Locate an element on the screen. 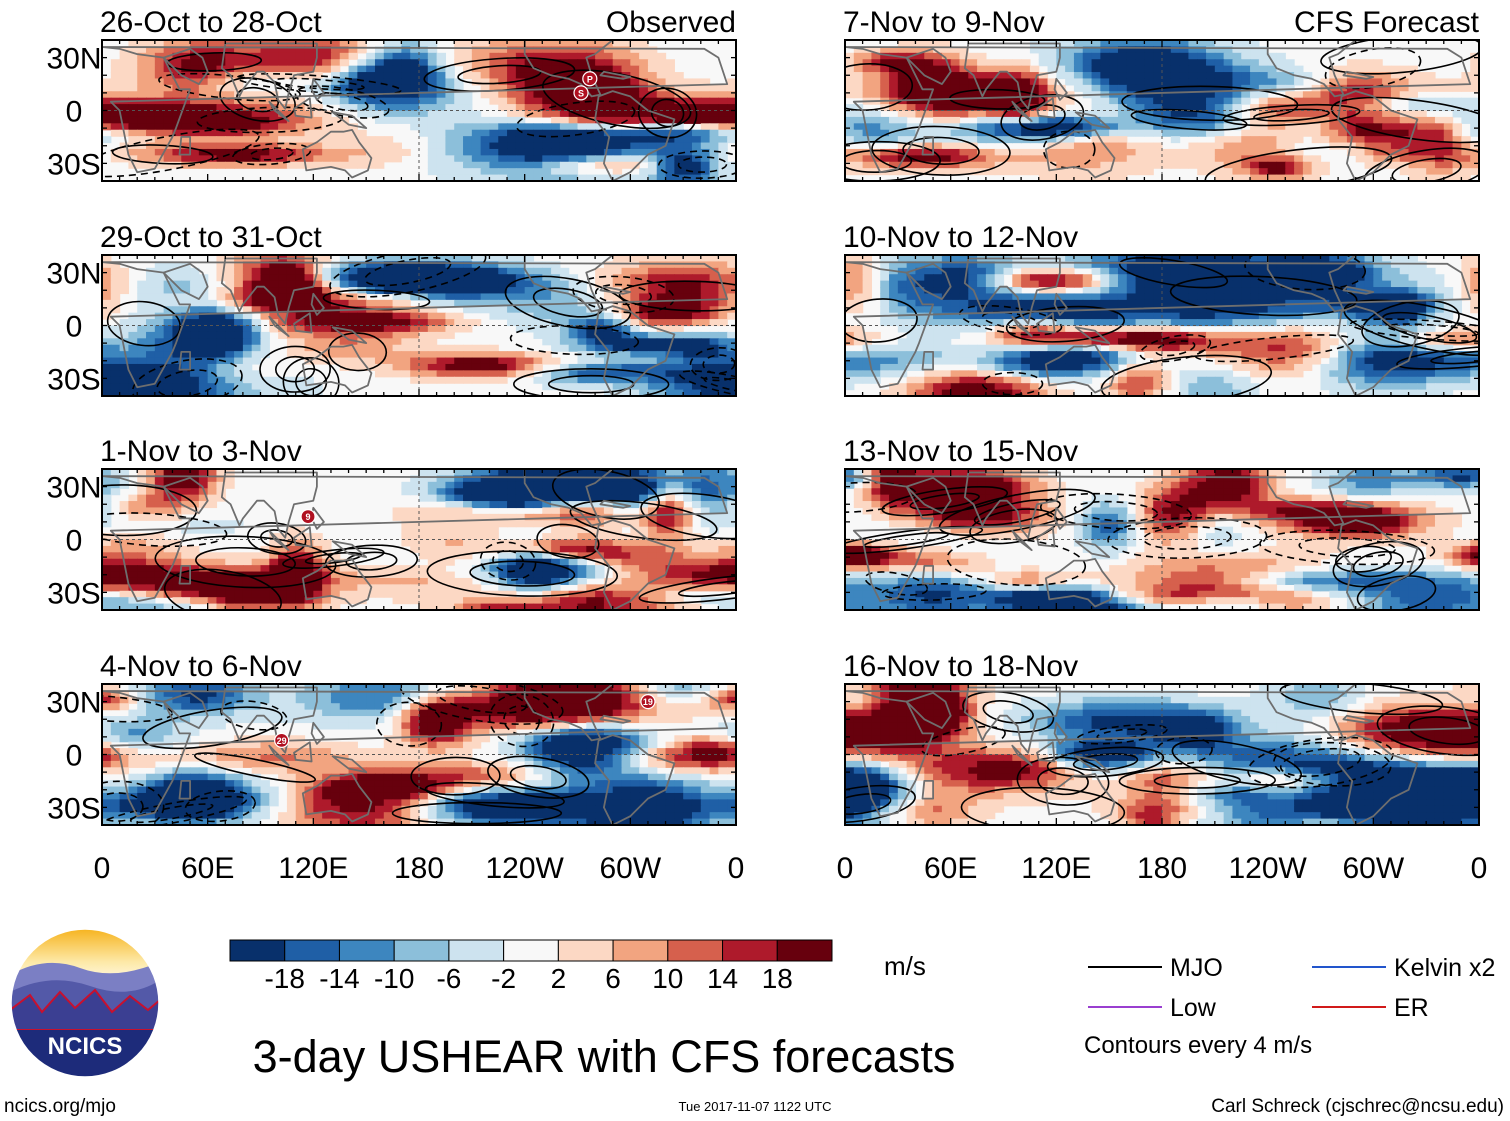  panel-5: 7-Nov to 9-Nov CFS Forecast is located at coordinates (1161, 94).